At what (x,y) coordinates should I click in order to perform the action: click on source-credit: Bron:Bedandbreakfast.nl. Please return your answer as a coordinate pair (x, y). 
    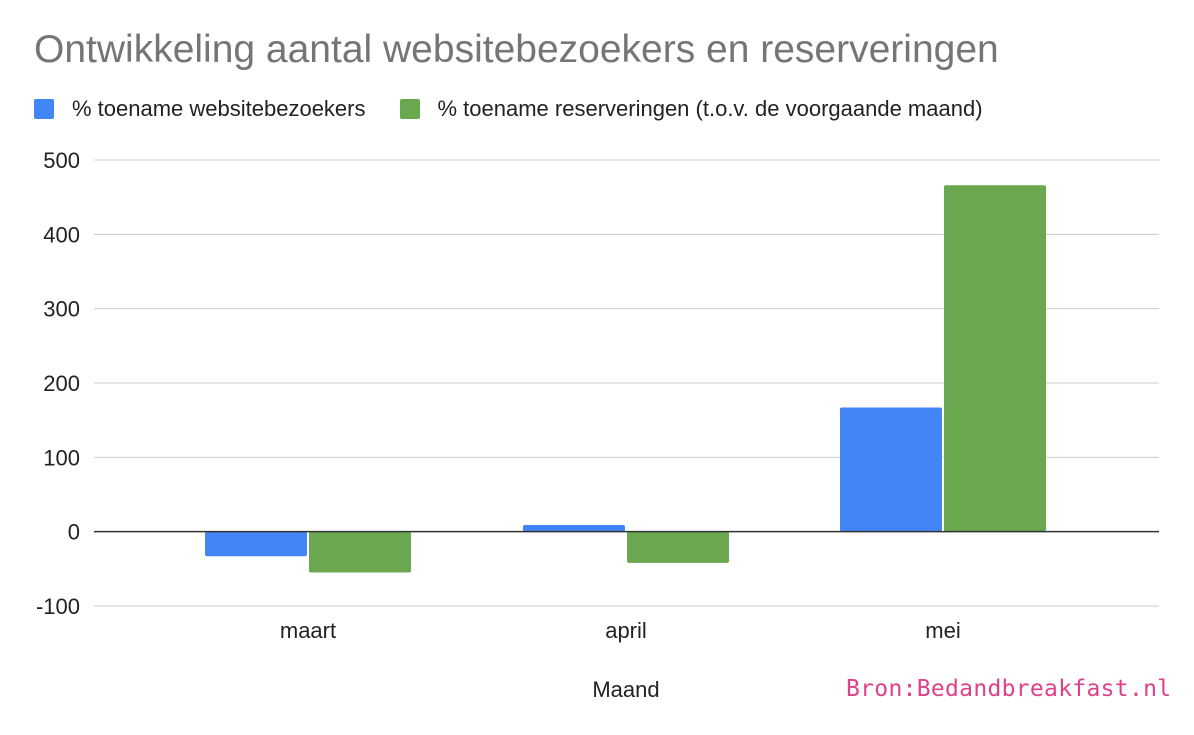
    Looking at the image, I should click on (1009, 689).